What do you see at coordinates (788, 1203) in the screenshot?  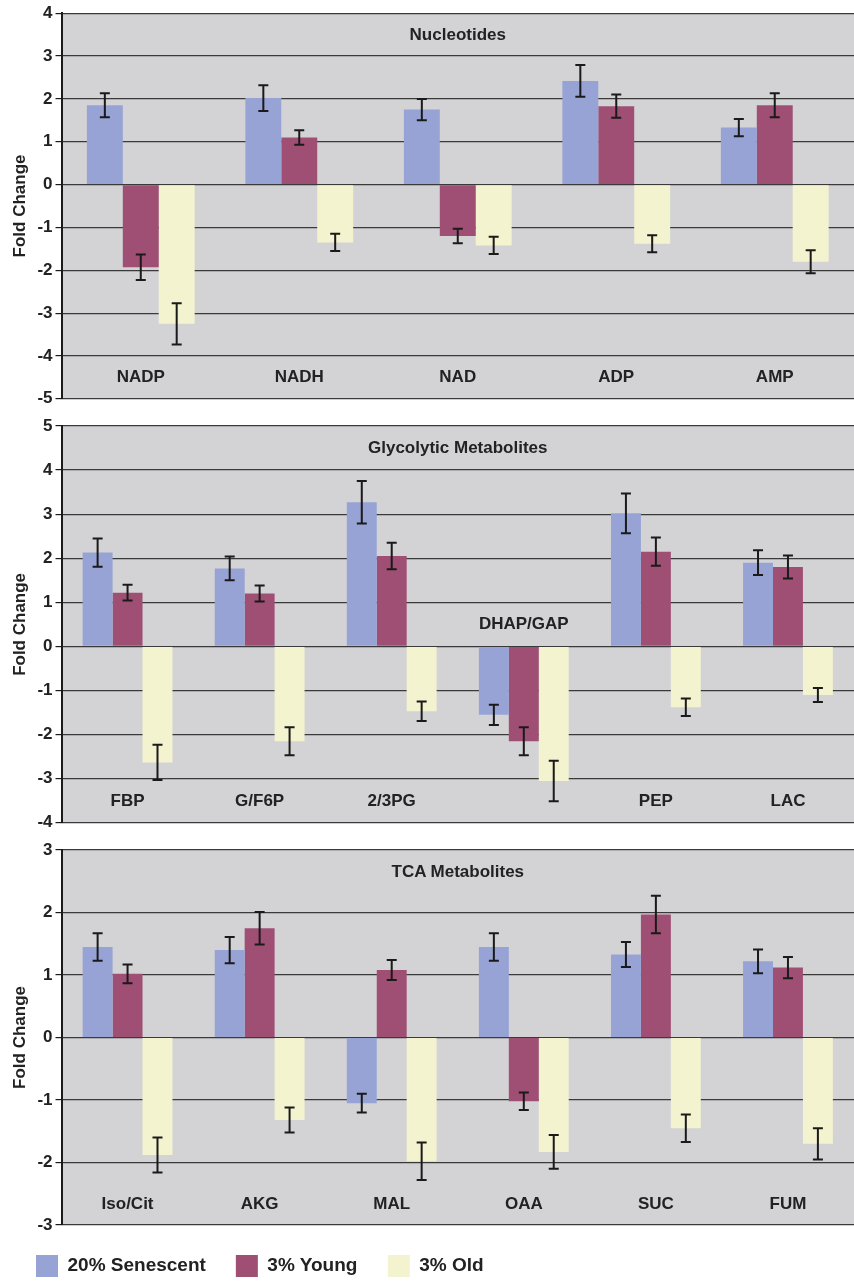 I see `x-tick-label: FUM` at bounding box center [788, 1203].